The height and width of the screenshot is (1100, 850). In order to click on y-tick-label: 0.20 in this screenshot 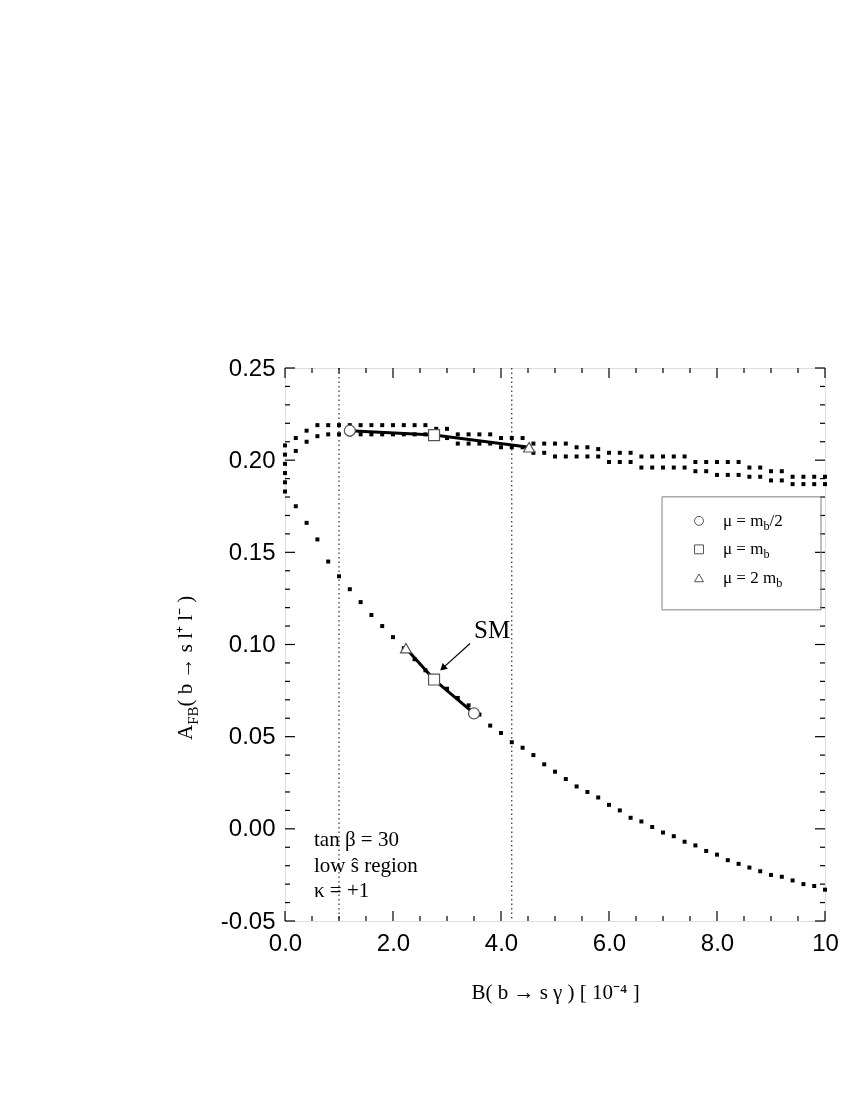, I will do `click(252, 459)`.